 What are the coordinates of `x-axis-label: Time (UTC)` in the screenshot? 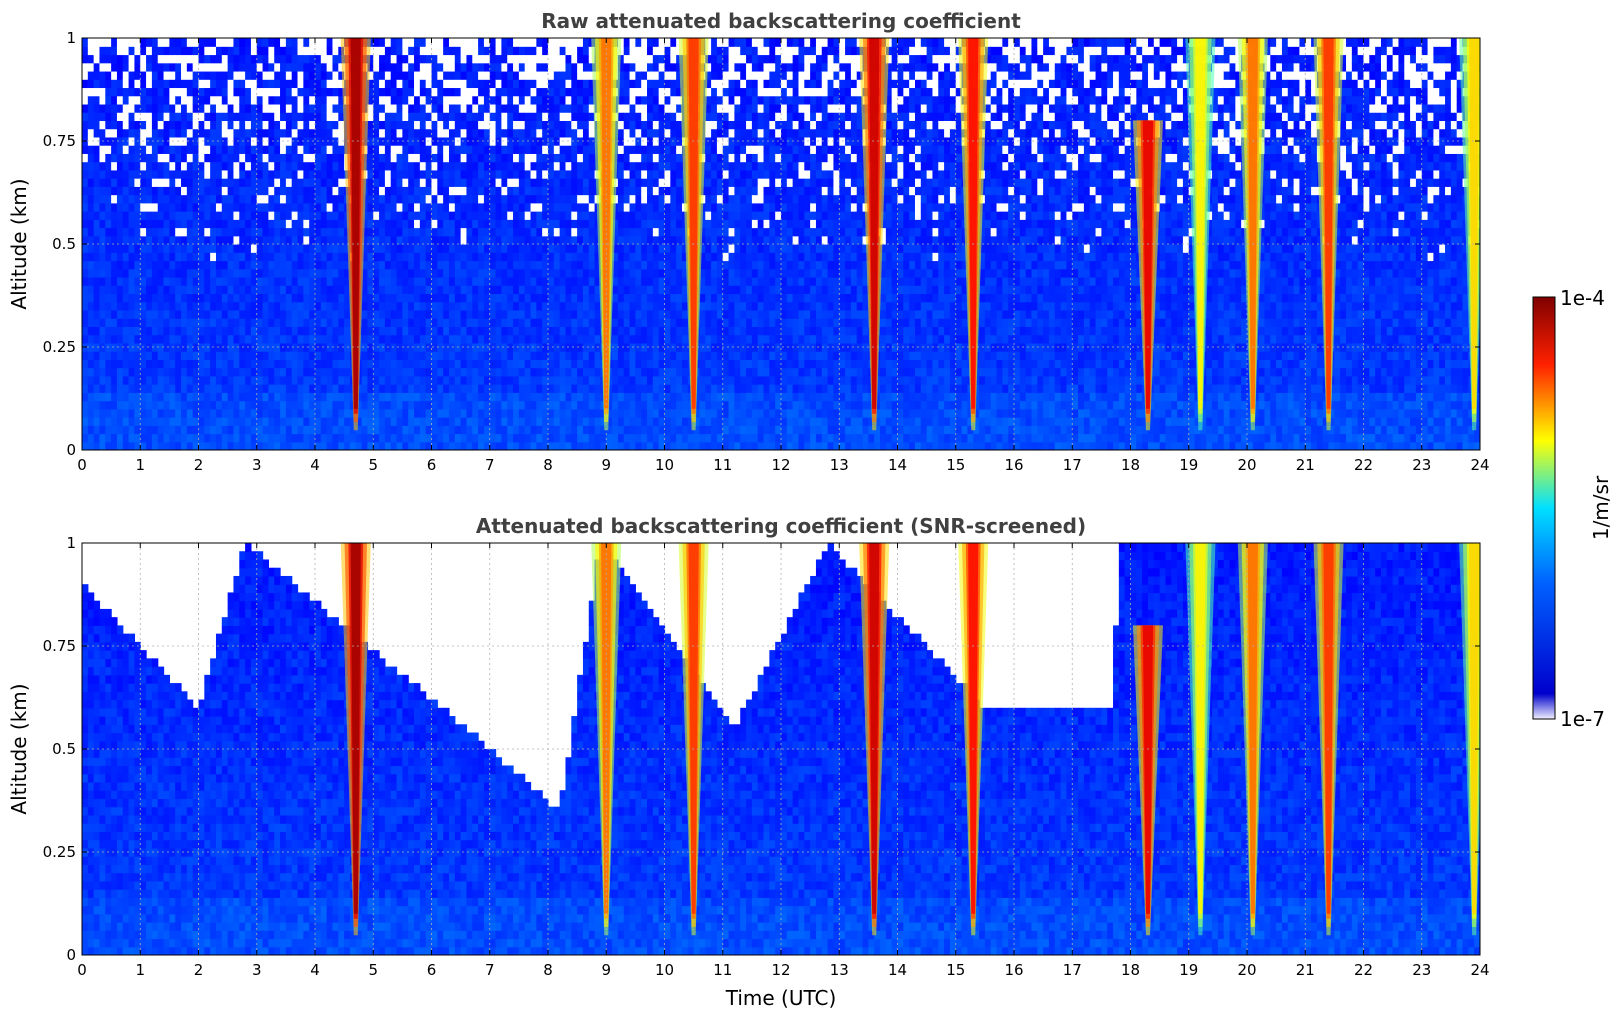 It's located at (781, 998).